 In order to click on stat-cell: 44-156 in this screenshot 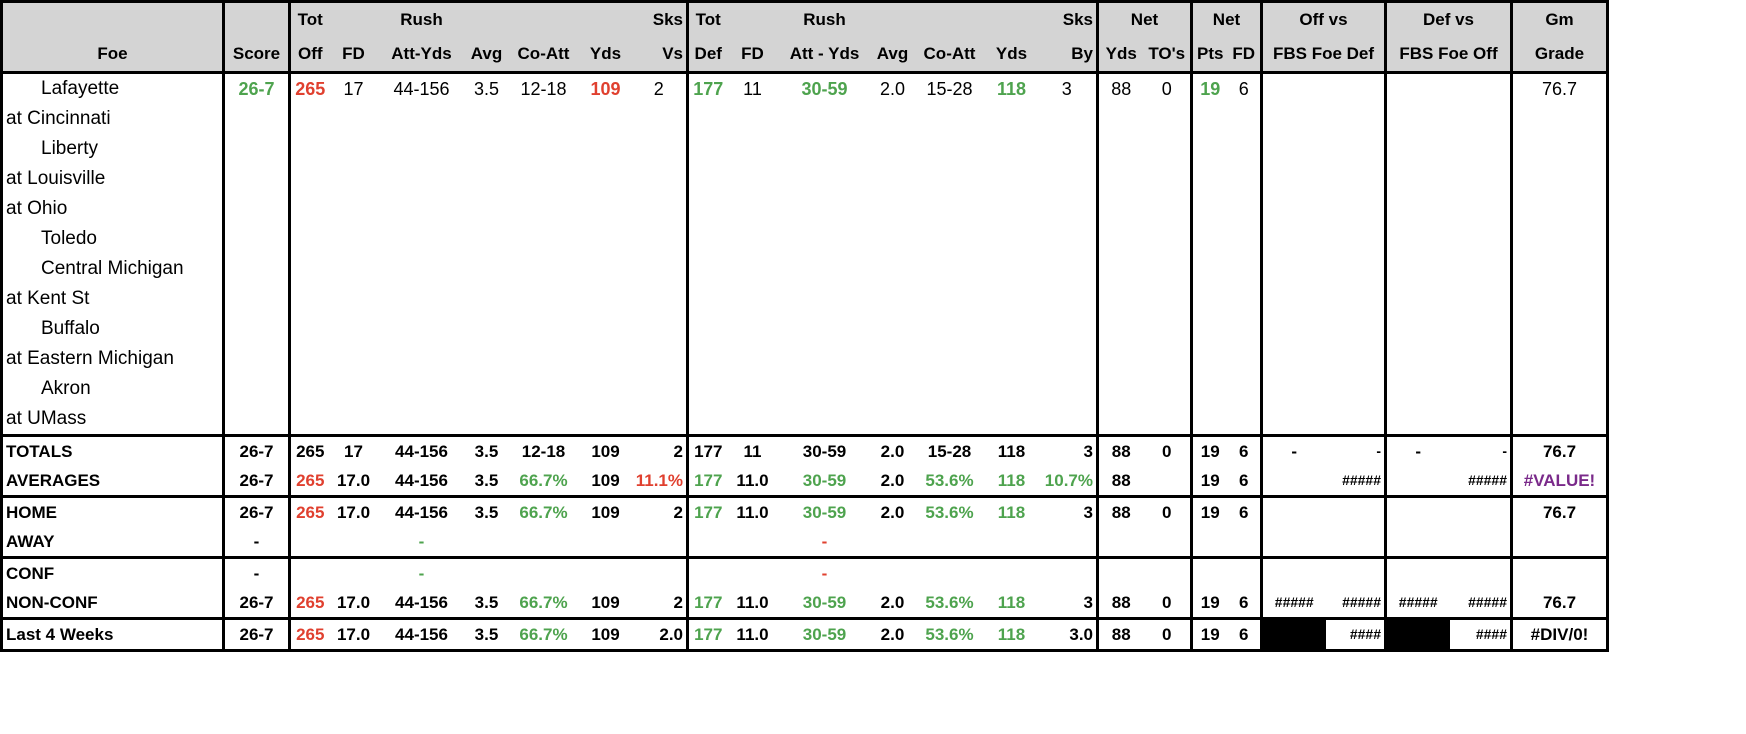, I will do `click(421, 482)`.